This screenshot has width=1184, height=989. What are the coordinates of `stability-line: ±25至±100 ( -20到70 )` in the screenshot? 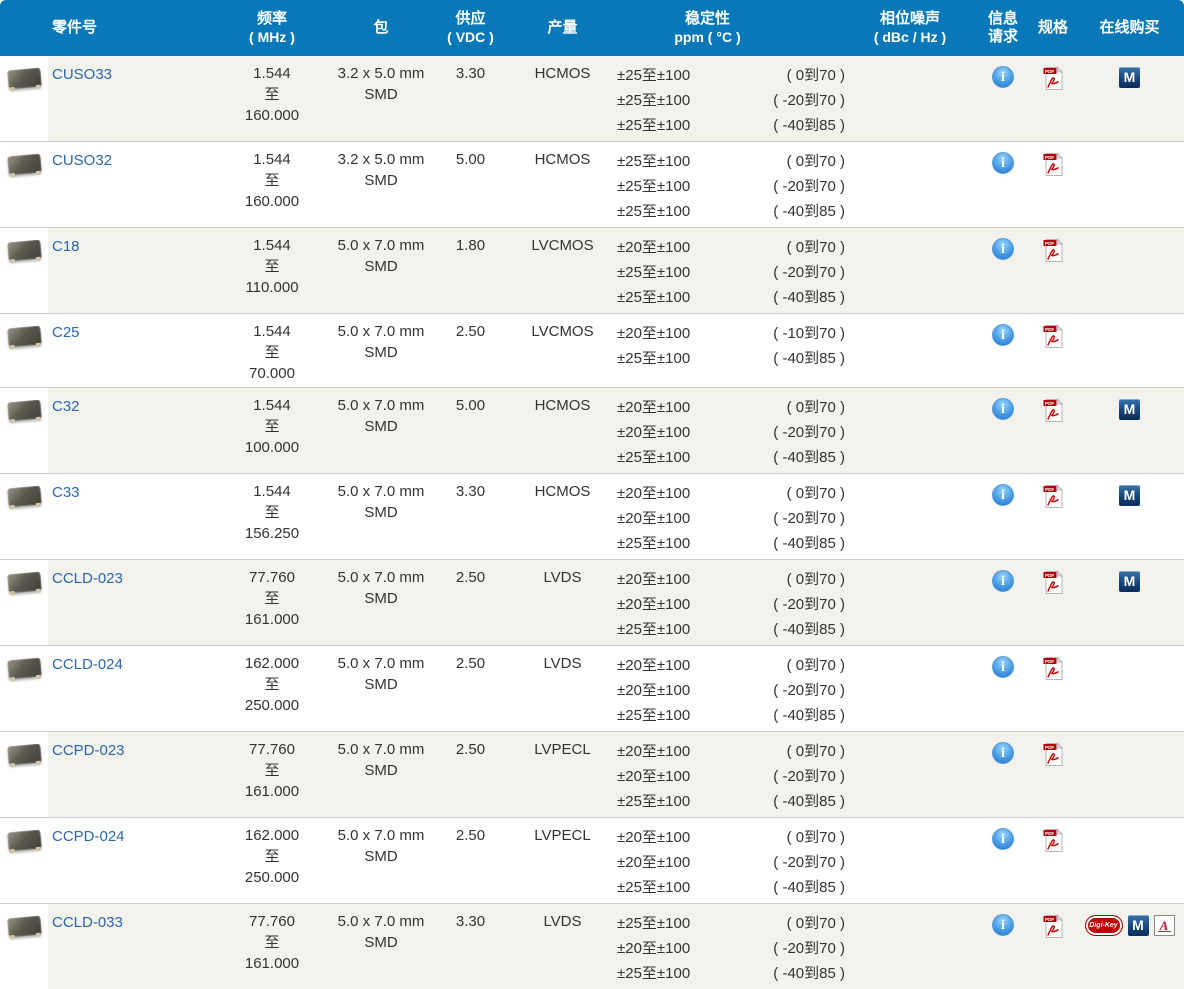 It's located at (731, 272).